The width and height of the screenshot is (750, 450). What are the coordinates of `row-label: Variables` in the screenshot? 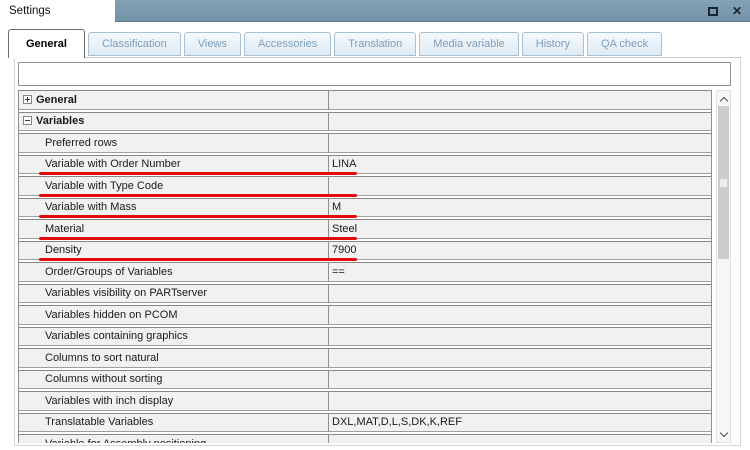 It's located at (60, 121).